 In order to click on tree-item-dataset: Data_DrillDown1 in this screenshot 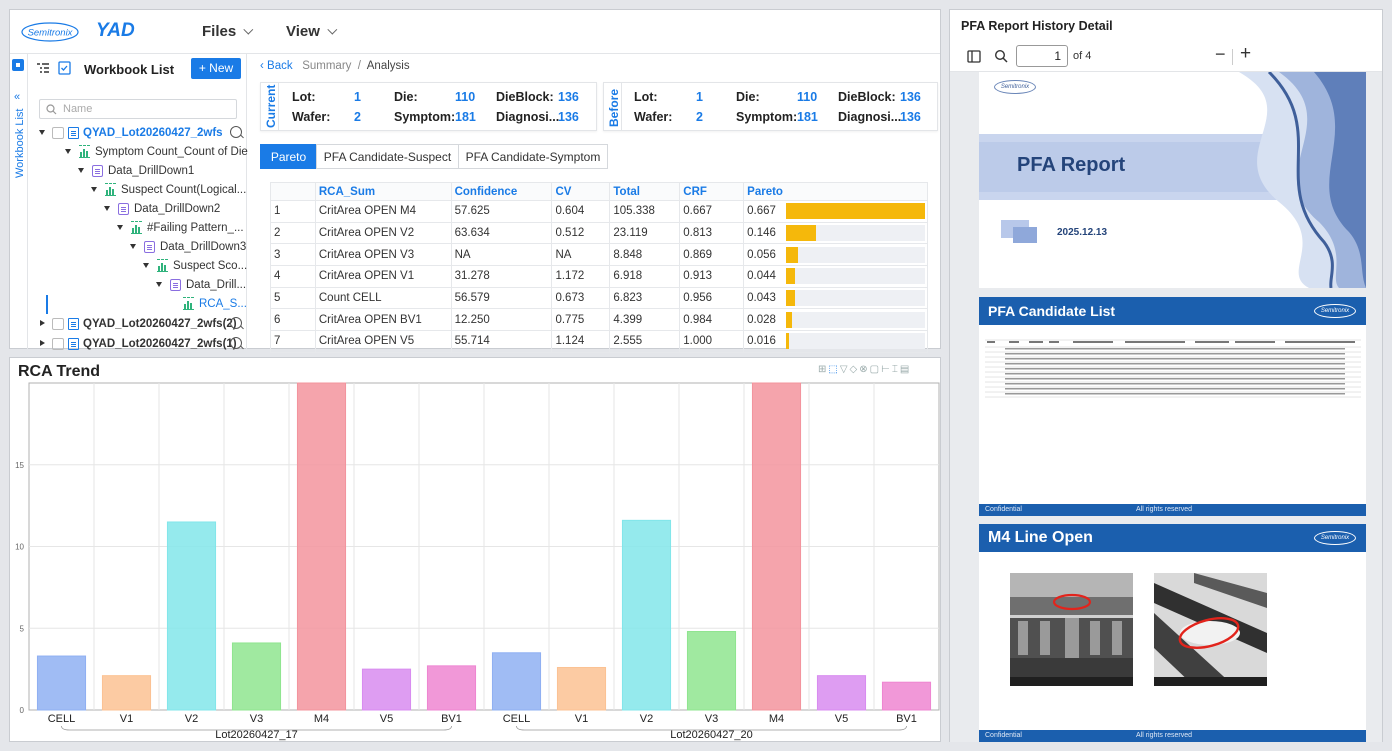, I will do `click(137, 171)`.